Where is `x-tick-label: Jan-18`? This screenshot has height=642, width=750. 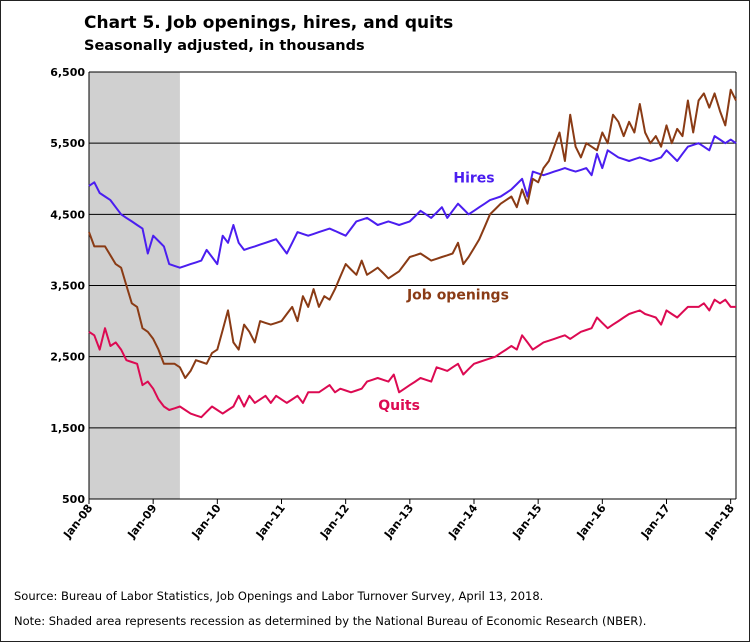 x-tick-label: Jan-18 is located at coordinates (719, 522).